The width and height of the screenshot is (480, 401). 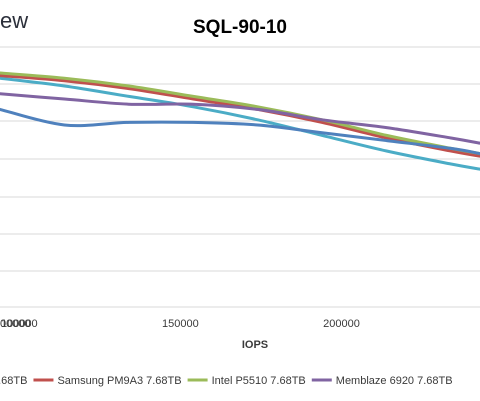 I want to click on series-line-memblaze-6920-7-68tb, so click(x=240, y=118).